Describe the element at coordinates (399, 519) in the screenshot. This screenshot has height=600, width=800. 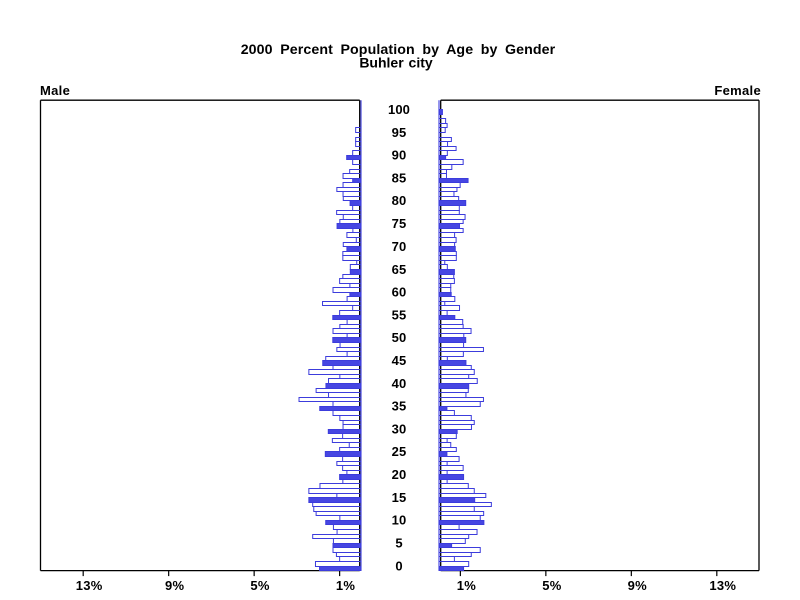
I see `svg-text: 10` at that location.